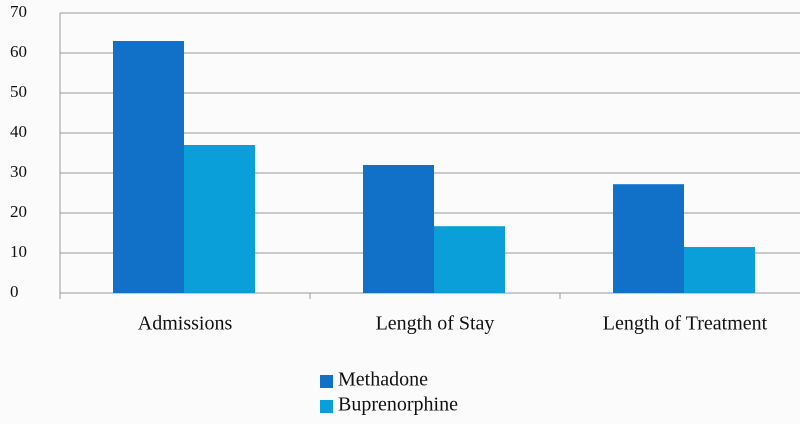  Describe the element at coordinates (185, 324) in the screenshot. I see `x-tick-label: Admissions` at that location.